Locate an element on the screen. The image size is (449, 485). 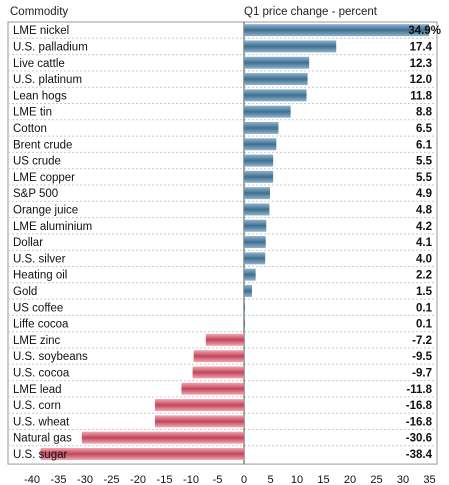
category-label: US crude is located at coordinates (37, 162).